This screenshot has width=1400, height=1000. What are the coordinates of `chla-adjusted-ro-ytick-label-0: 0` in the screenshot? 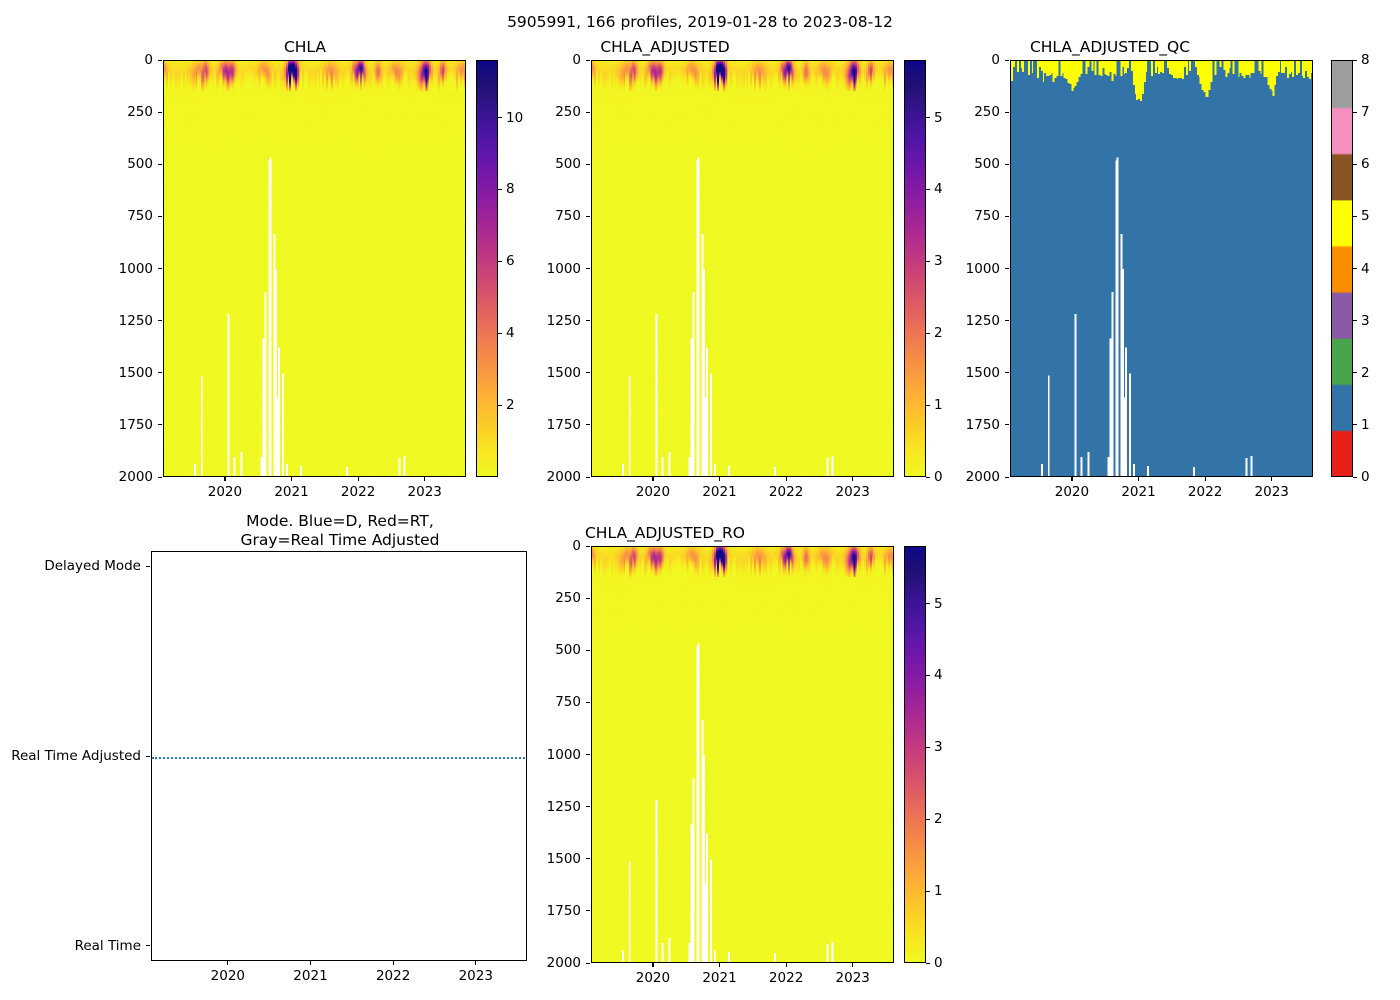 It's located at (576, 546).